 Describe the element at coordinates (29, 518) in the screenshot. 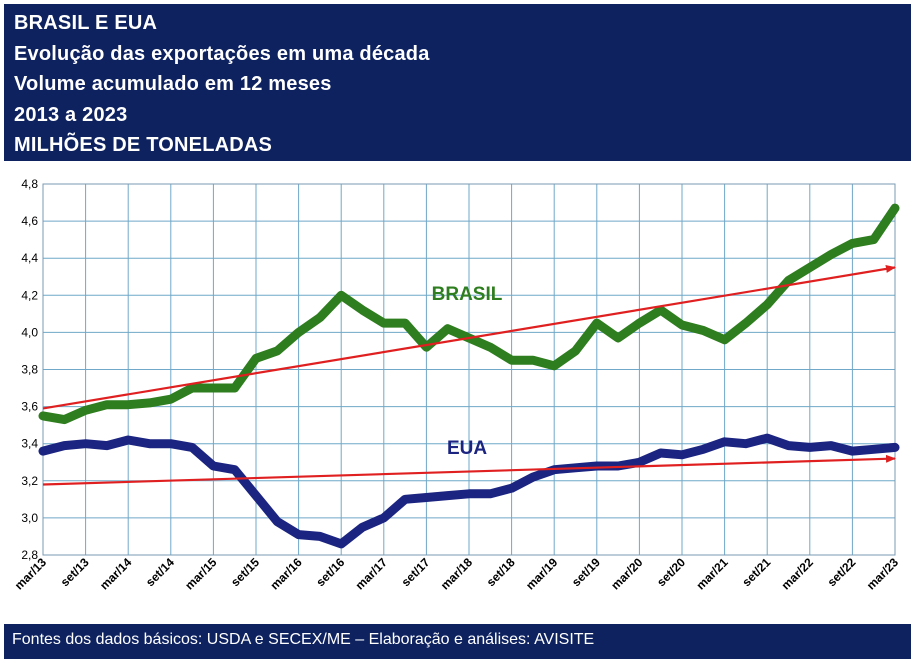

I see `y-tick-label: 3,0` at that location.